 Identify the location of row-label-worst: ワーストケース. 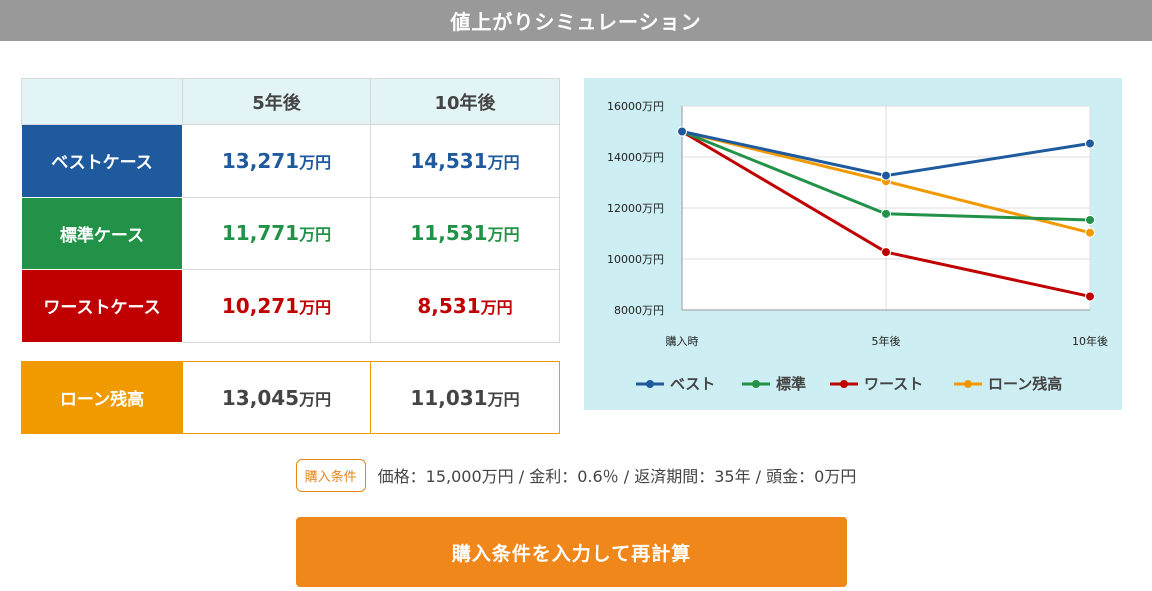
(102, 306).